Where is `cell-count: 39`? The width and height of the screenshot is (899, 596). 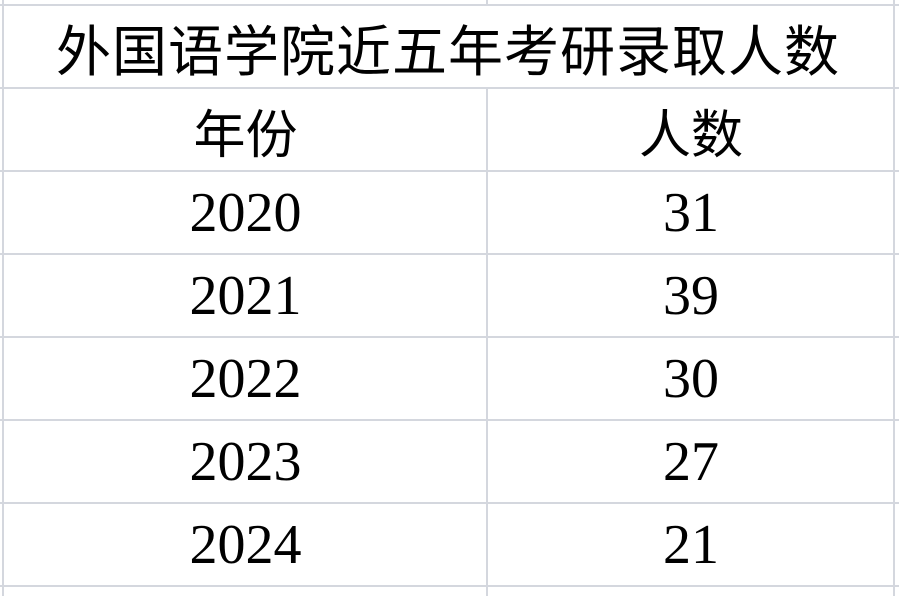 cell-count: 39 is located at coordinates (691, 295).